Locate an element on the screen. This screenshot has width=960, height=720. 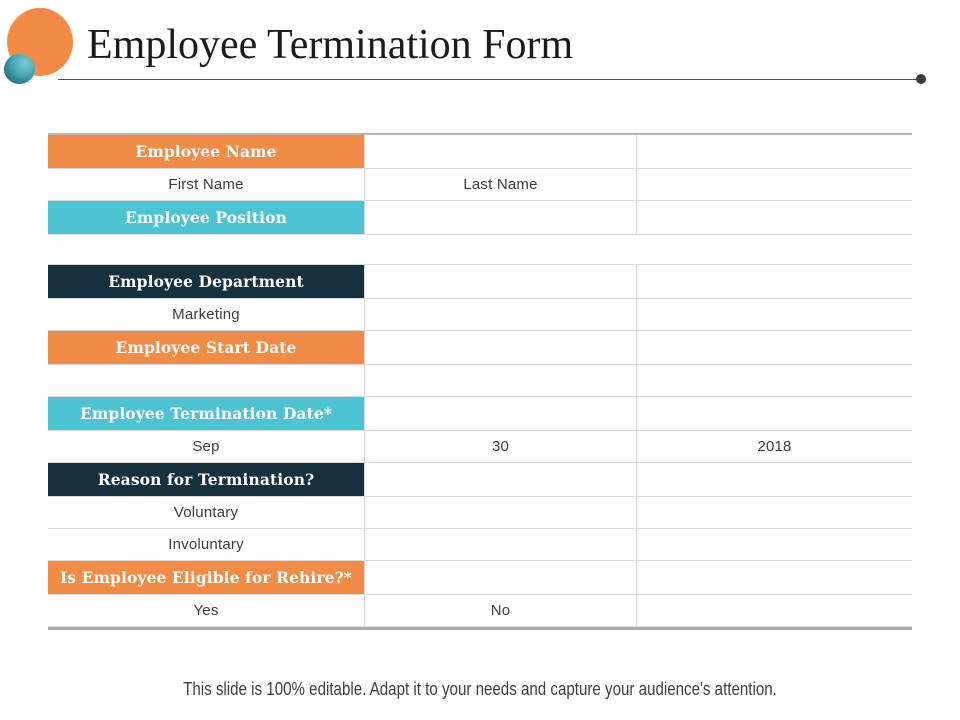
logo-teal-circle-icon is located at coordinates (19, 69).